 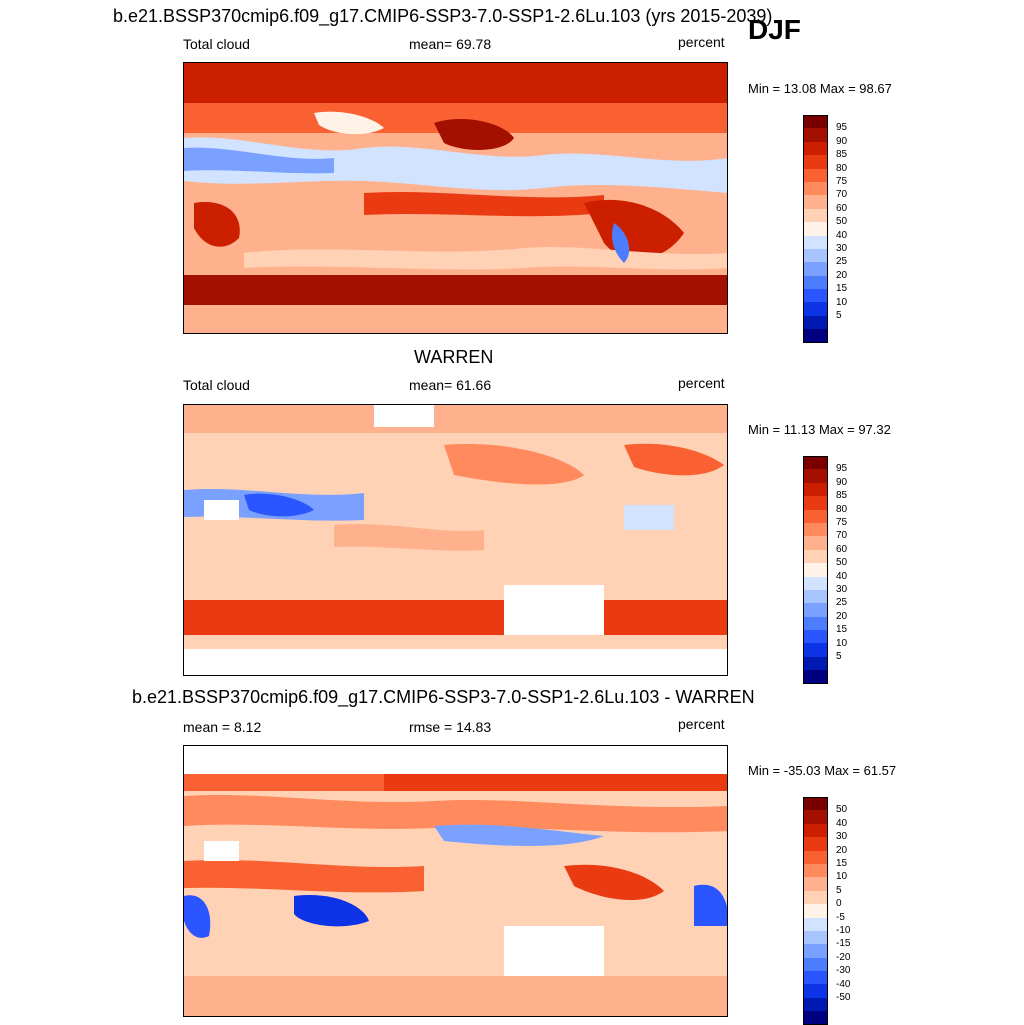 I want to click on map-field, so click(x=455, y=198).